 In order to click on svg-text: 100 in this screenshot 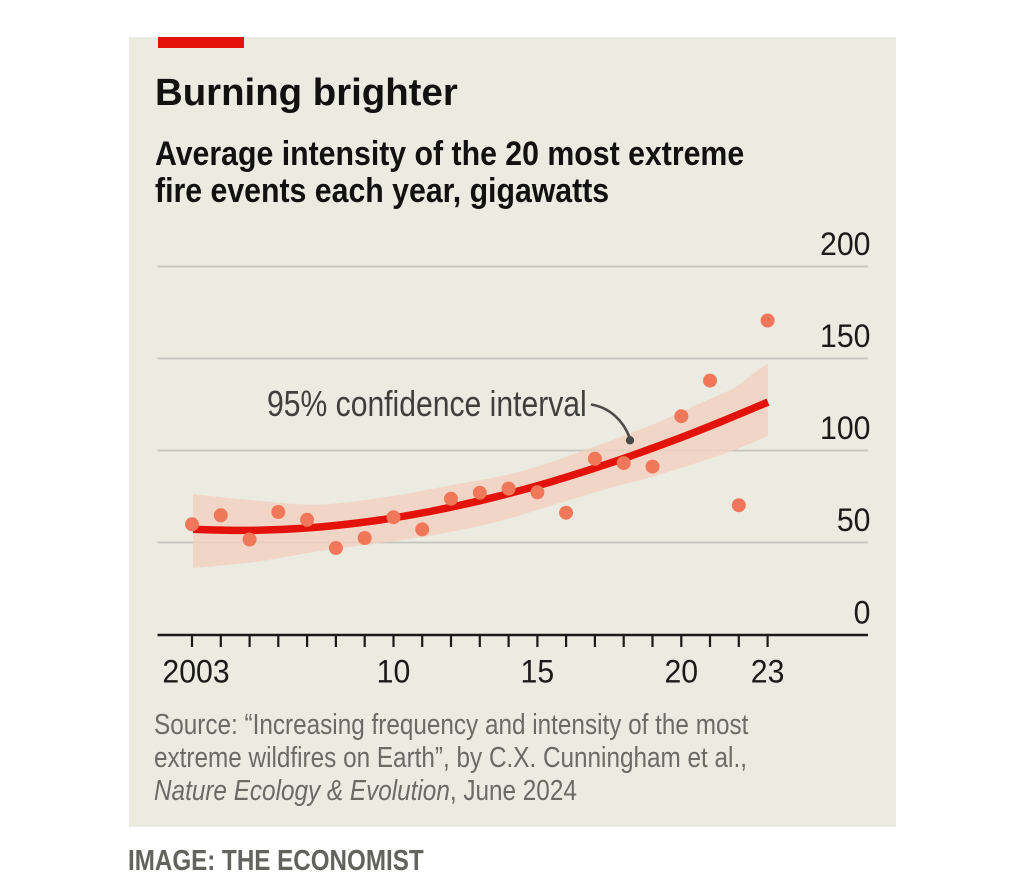, I will do `click(845, 428)`.